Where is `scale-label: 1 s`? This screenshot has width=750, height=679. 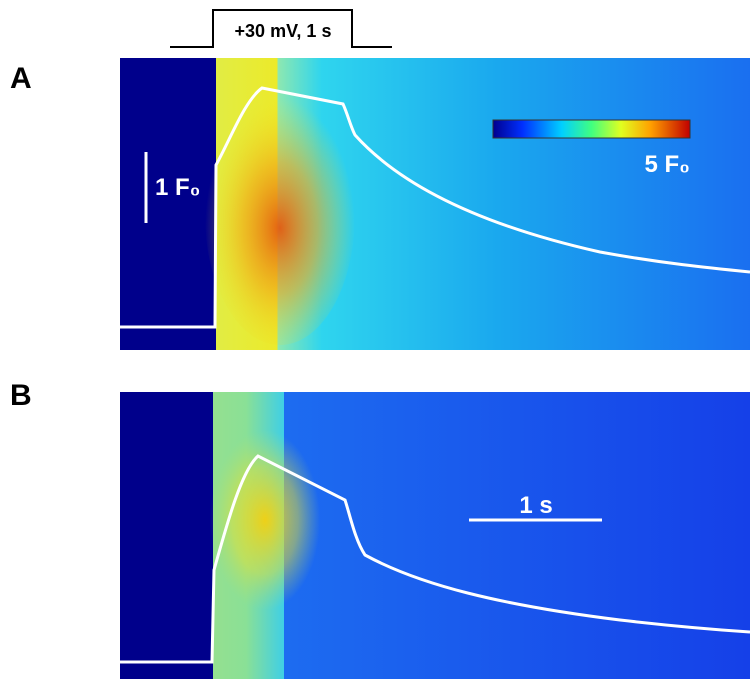 scale-label: 1 s is located at coordinates (535, 505).